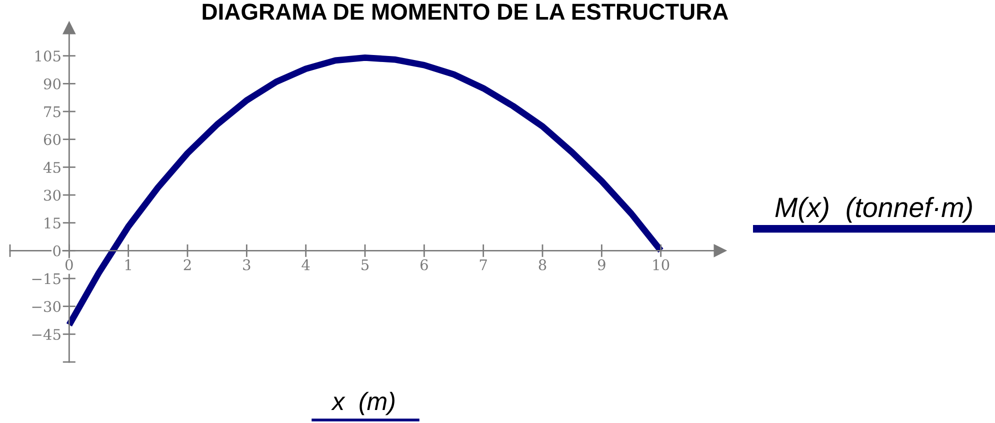 The image size is (995, 423). I want to click on y-tick-label: 90, so click(52, 84).